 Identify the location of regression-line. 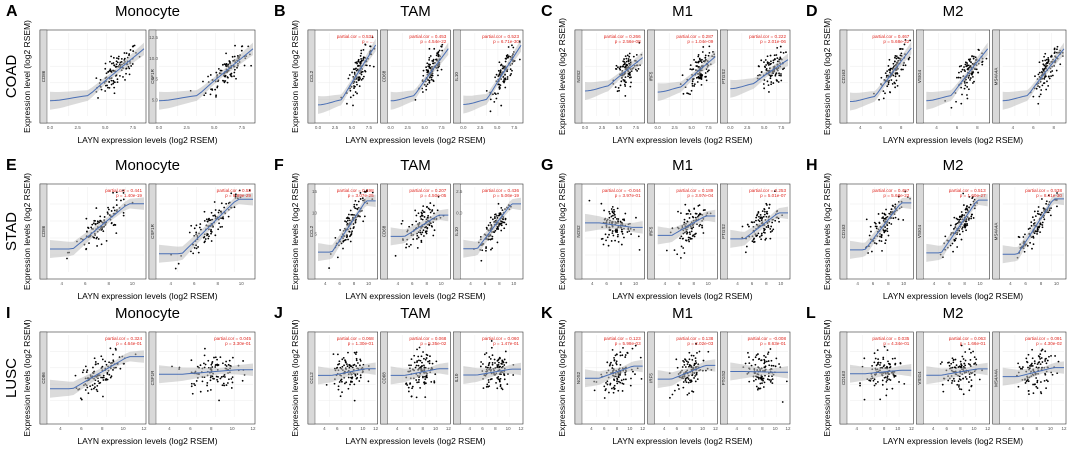
(419, 372).